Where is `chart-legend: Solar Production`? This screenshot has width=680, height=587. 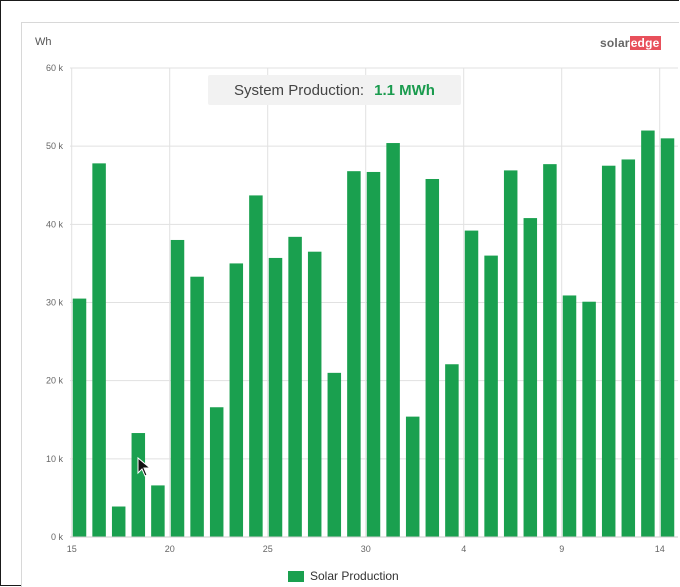
chart-legend: Solar Production is located at coordinates (343, 576).